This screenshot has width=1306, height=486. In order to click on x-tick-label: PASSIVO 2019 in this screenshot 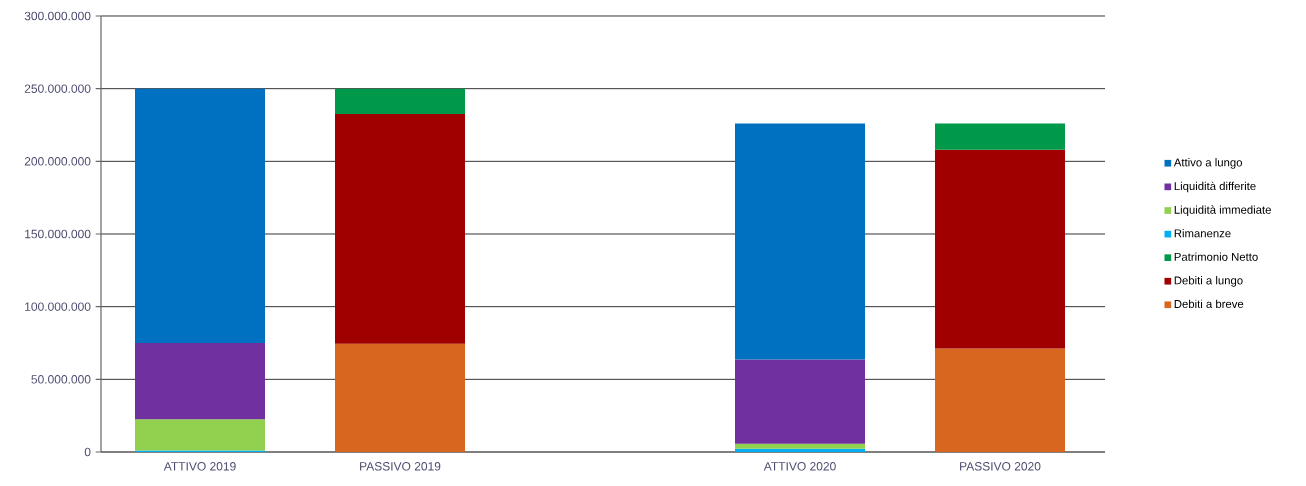, I will do `click(400, 466)`.